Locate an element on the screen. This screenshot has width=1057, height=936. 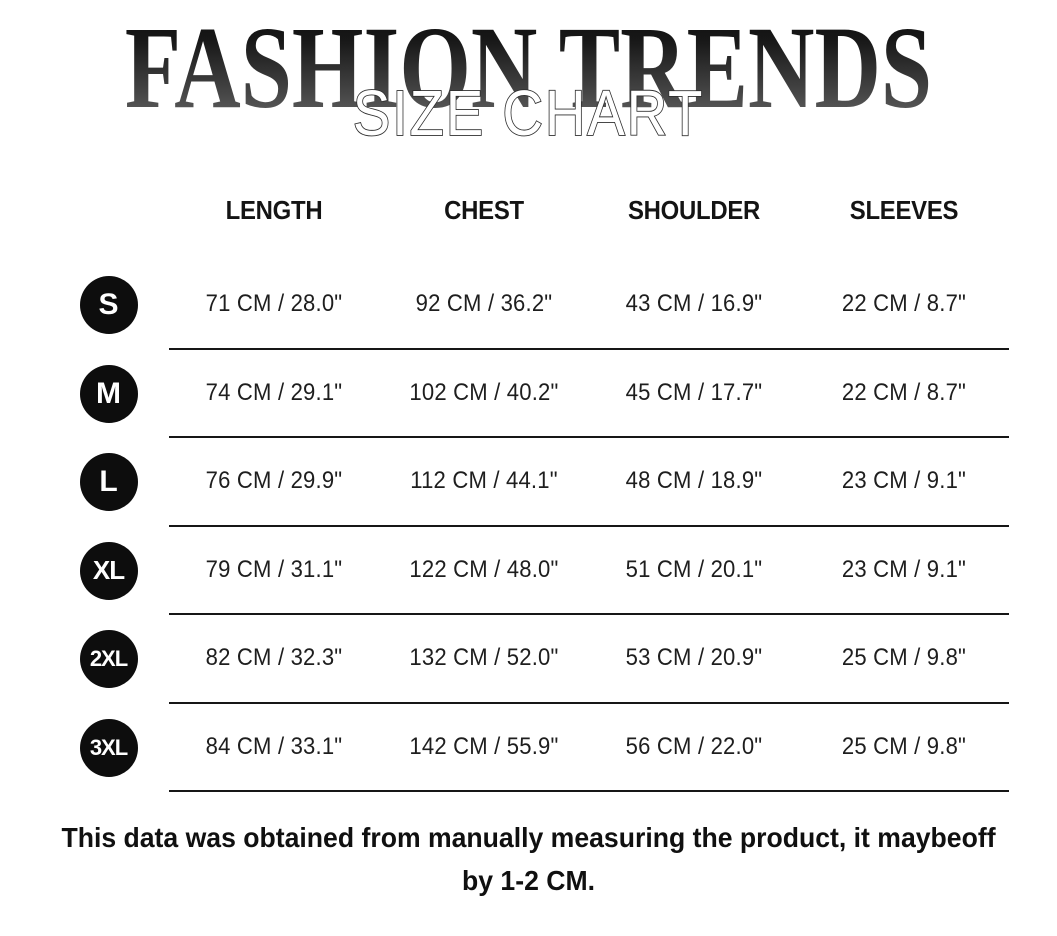
column-header-shoulder: SHOULDER is located at coordinates (693, 209).